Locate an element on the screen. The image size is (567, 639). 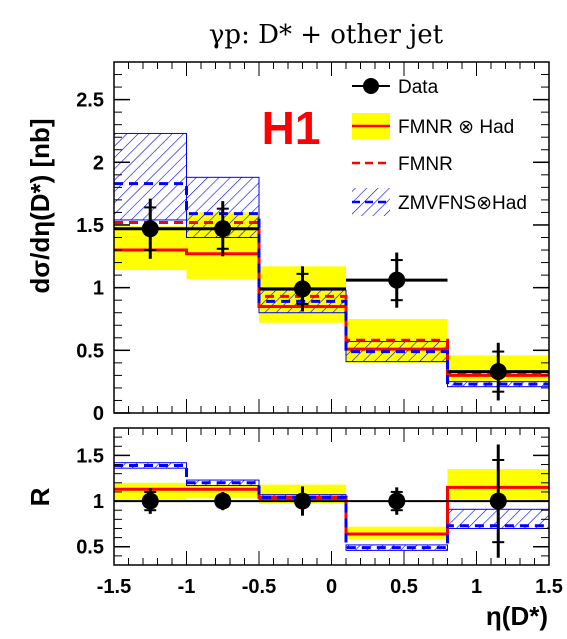
legend-fmnr-had-label: FMNR ⊗ Had is located at coordinates (456, 127).